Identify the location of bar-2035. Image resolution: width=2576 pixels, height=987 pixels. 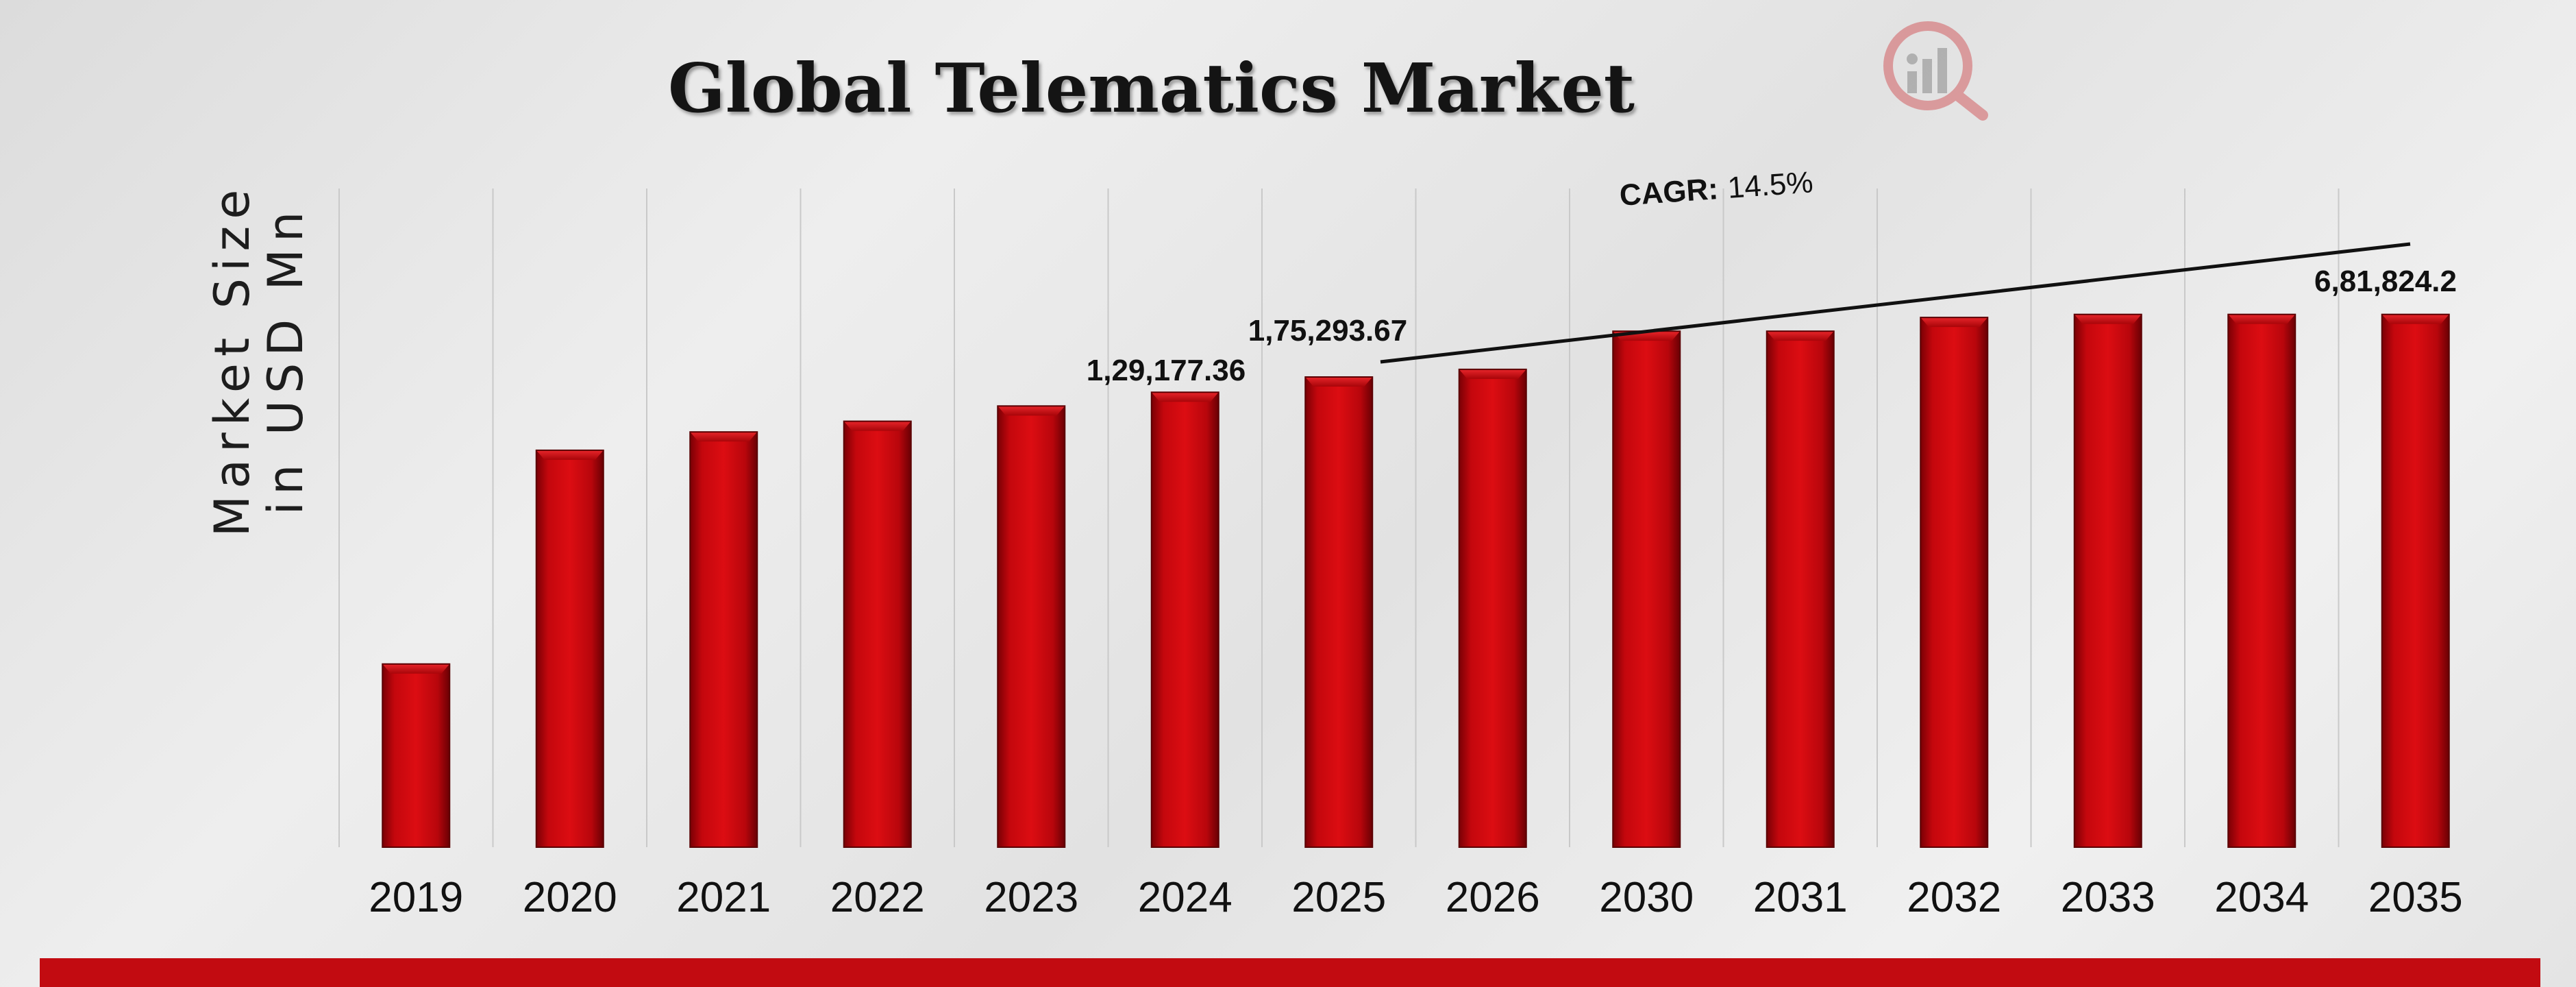
(2415, 580).